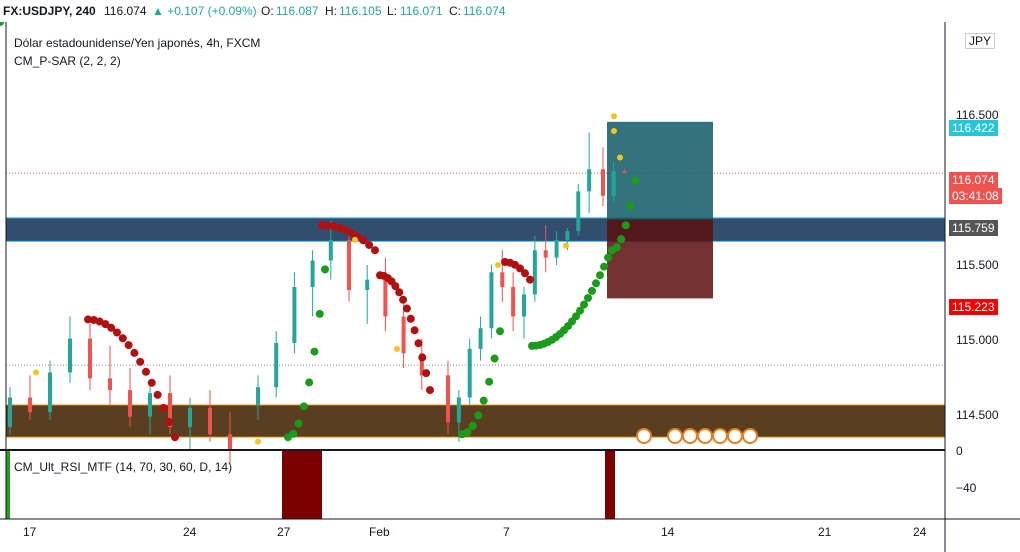 The width and height of the screenshot is (1020, 552). I want to click on entry-price-badge: 115.759, so click(973, 228).